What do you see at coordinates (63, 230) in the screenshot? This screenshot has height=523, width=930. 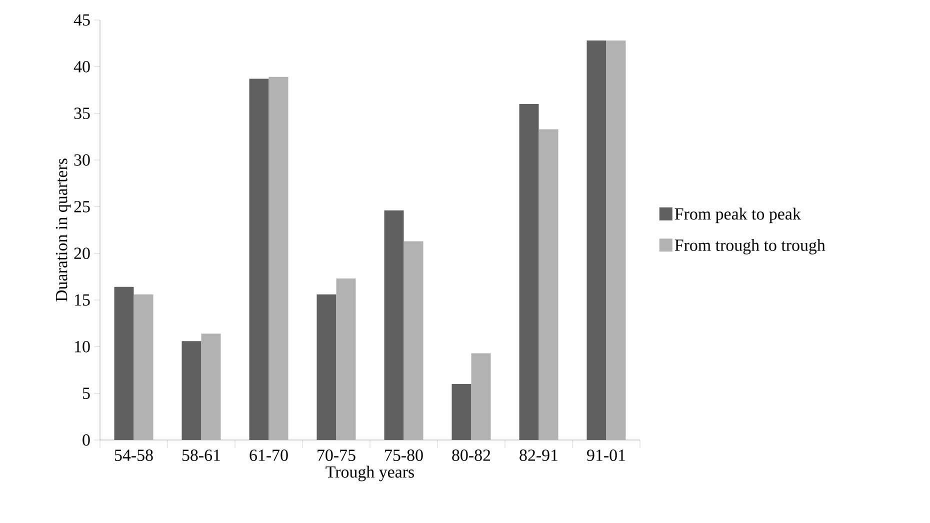 I see `y-axis-title: Duaration in quarters` at bounding box center [63, 230].